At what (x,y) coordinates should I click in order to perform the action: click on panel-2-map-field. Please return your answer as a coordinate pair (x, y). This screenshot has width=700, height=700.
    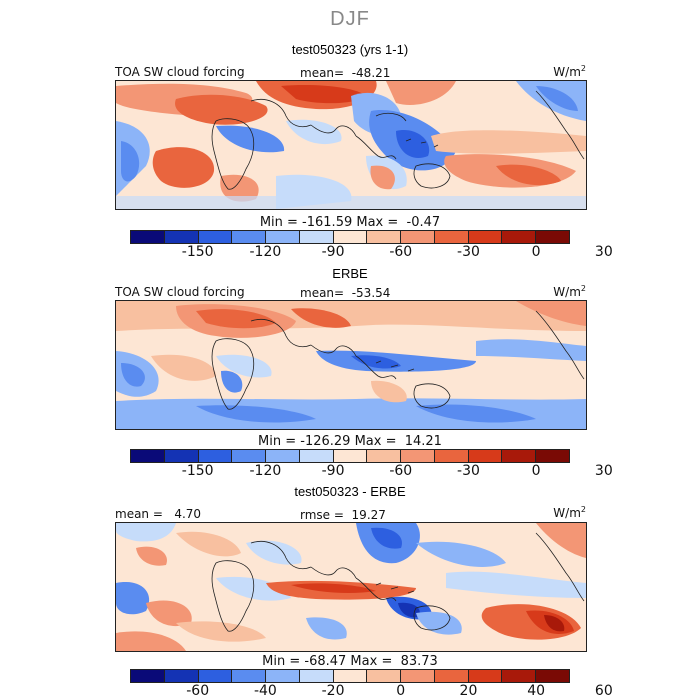
    Looking at the image, I should click on (351, 365).